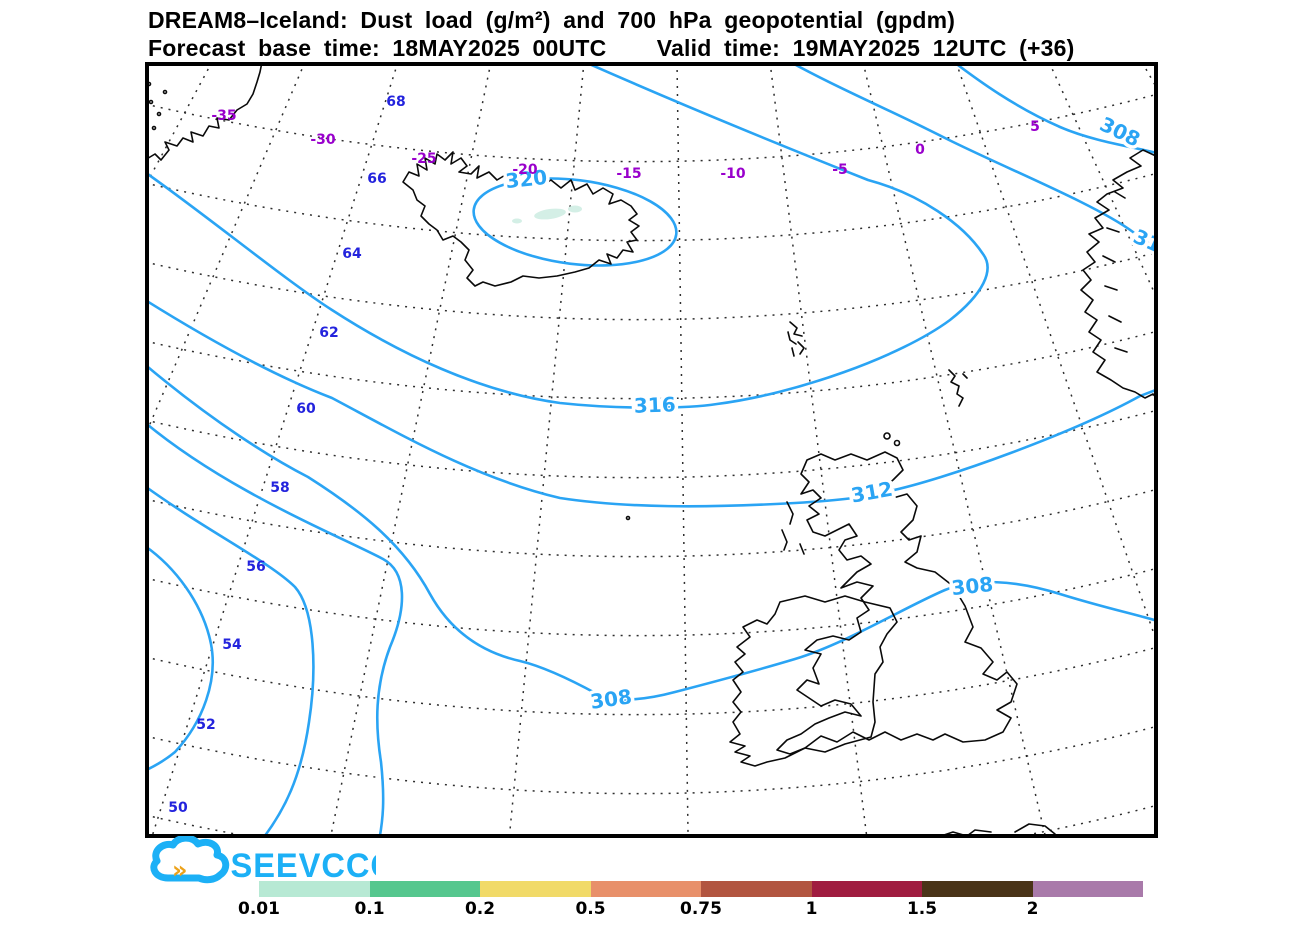 The width and height of the screenshot is (1291, 925). Describe the element at coordinates (920, 150) in the screenshot. I see `longitude-label: 0` at that location.